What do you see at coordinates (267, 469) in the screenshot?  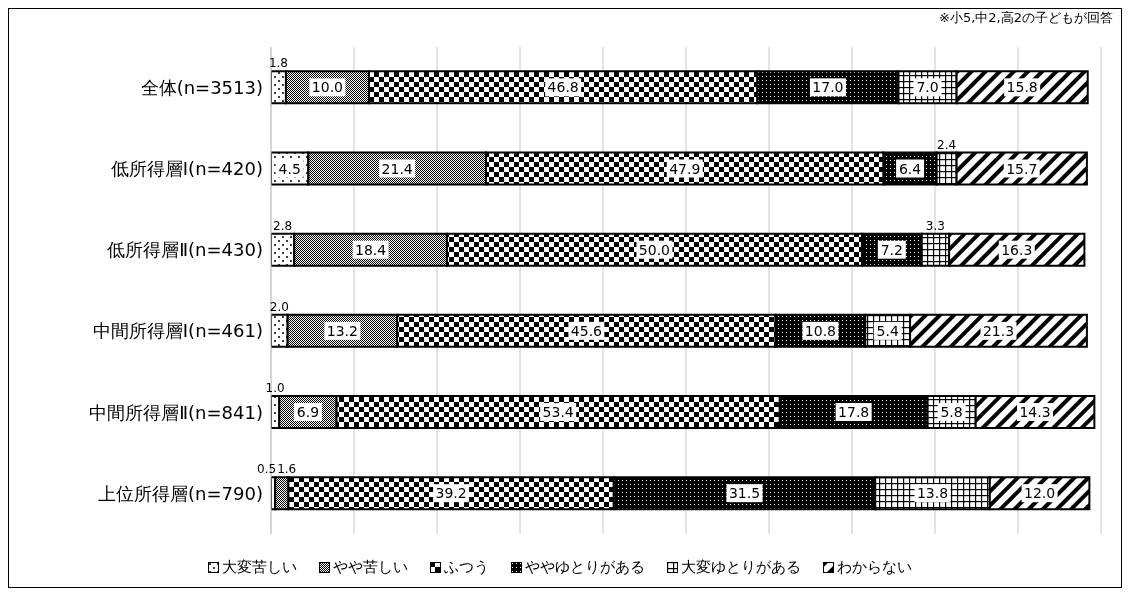 I see `data-label: 0.5` at bounding box center [267, 469].